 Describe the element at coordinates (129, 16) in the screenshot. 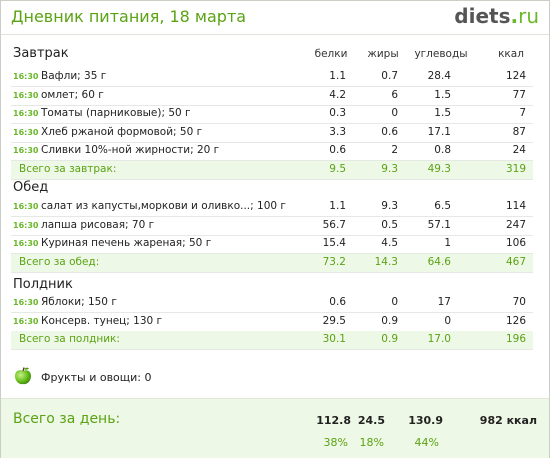

I see `page-title: Дневник питания, 18 марта` at that location.